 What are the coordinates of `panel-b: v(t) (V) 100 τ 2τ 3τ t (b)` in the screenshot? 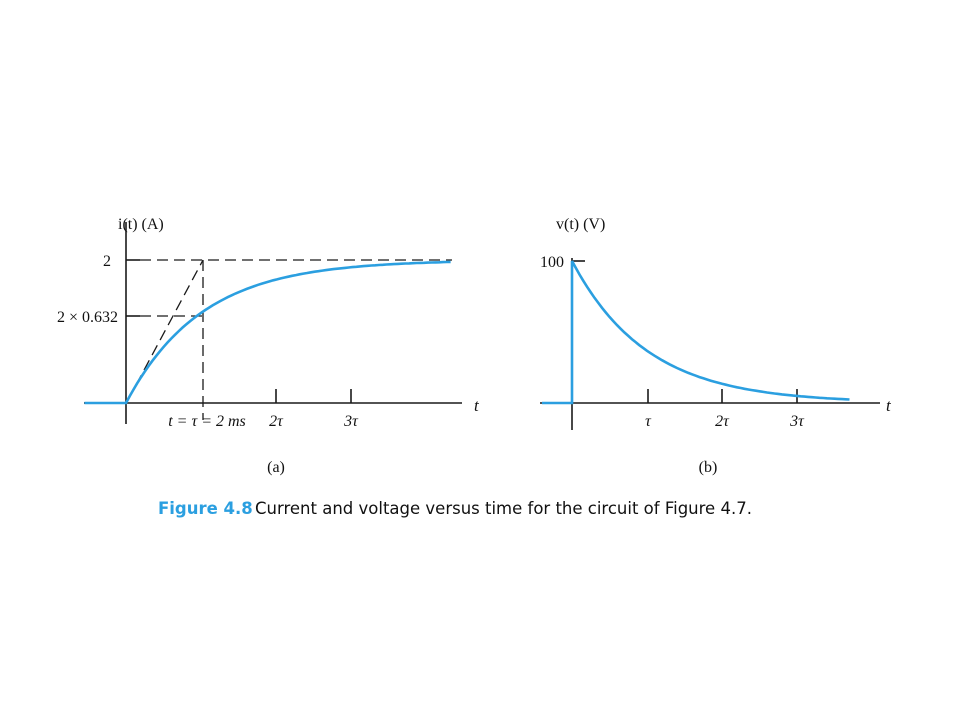 It's located at (716, 346).